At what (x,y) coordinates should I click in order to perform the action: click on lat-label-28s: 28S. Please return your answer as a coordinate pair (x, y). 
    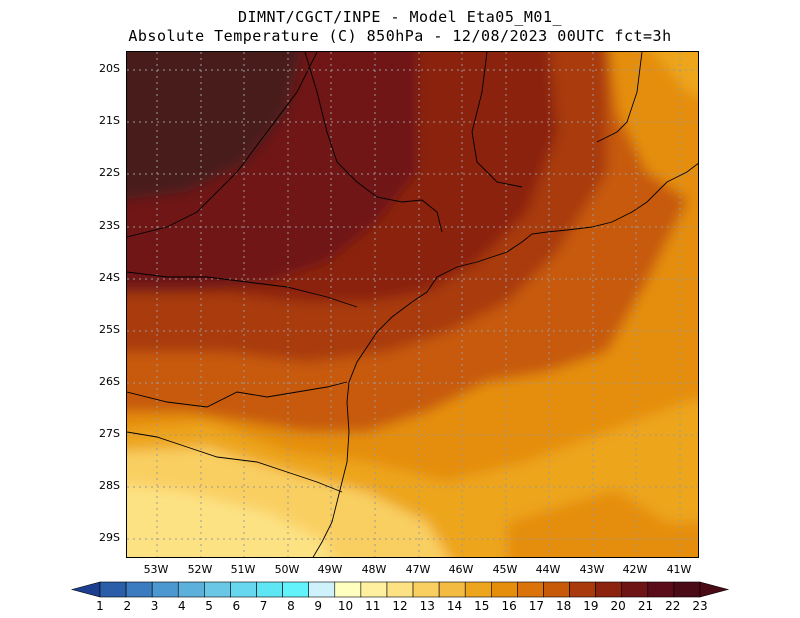
    Looking at the image, I should click on (109, 485).